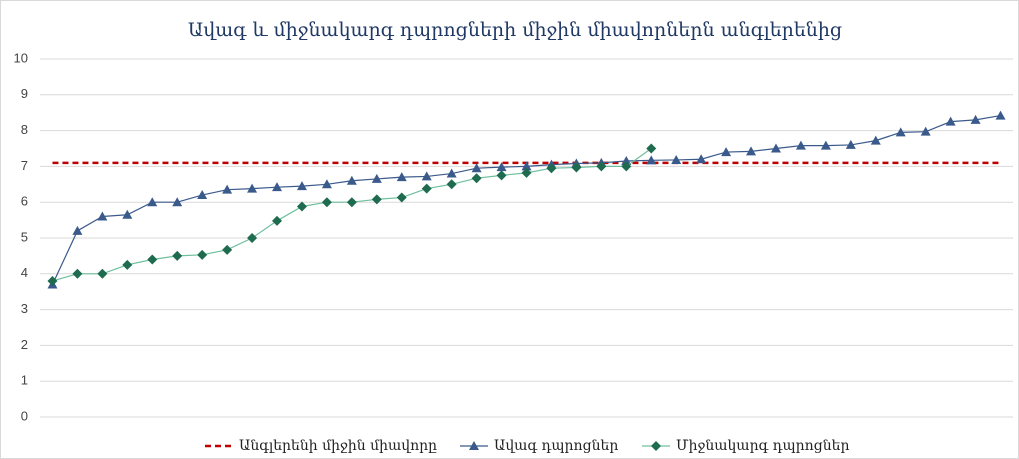 The image size is (1019, 459). I want to click on y-tick-label: 1, so click(24, 380).